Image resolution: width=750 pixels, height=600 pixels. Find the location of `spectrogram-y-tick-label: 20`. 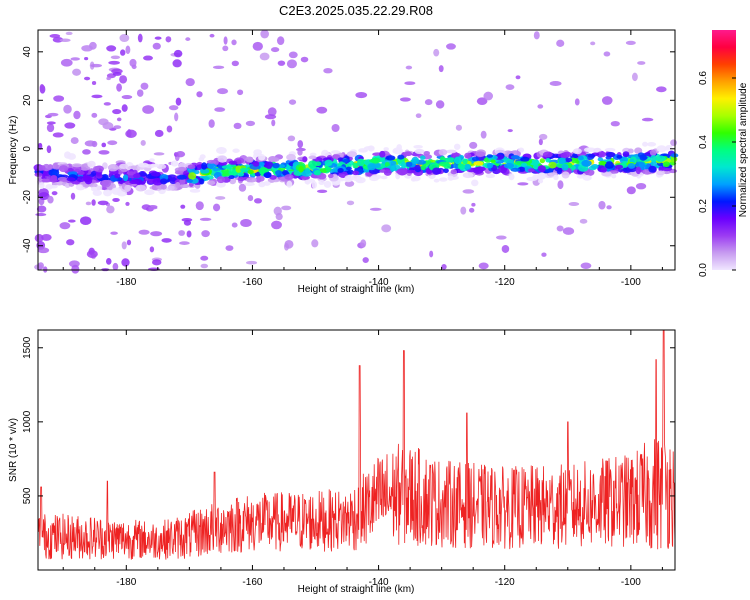

spectrogram-y-tick-label: 20 is located at coordinates (27, 100).